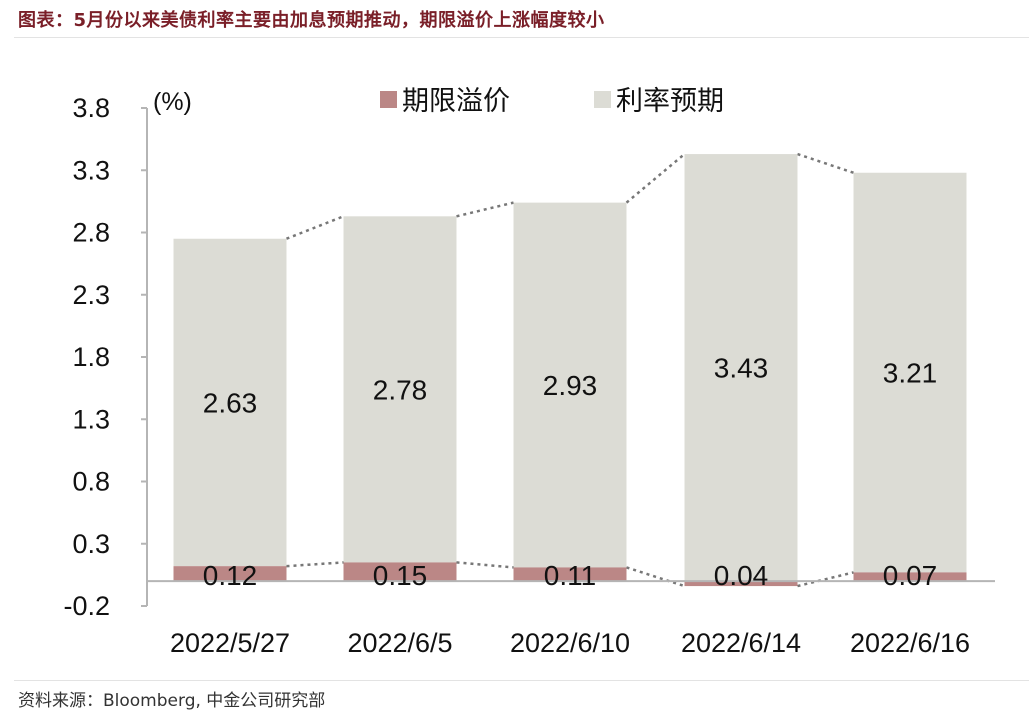  What do you see at coordinates (670, 101) in the screenshot?
I see `legend-label: 利率预期` at bounding box center [670, 101].